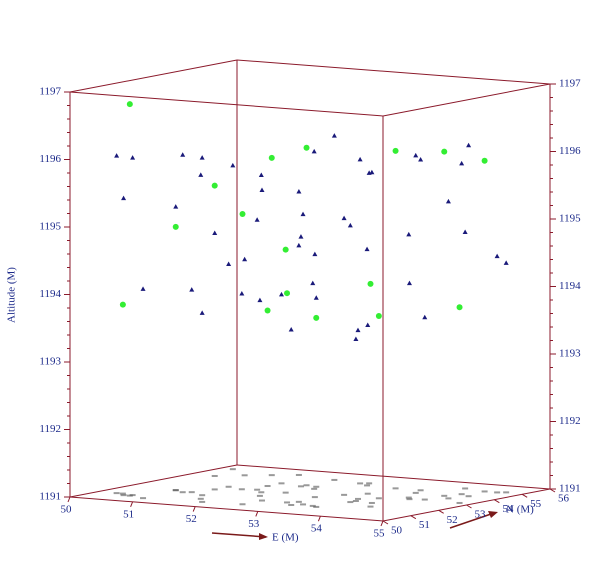  I want to click on ground-shadows, so click(311, 488).